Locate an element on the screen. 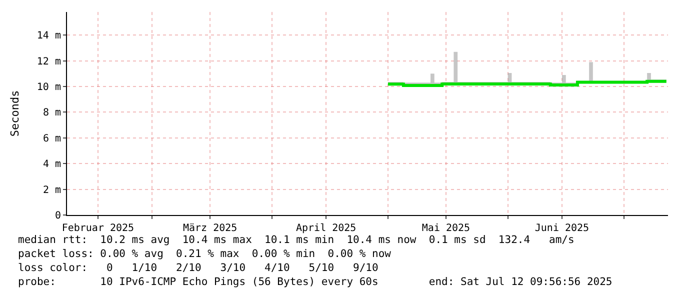 This screenshot has width=697, height=297. y-tick-label: 6 m is located at coordinates (51, 138).